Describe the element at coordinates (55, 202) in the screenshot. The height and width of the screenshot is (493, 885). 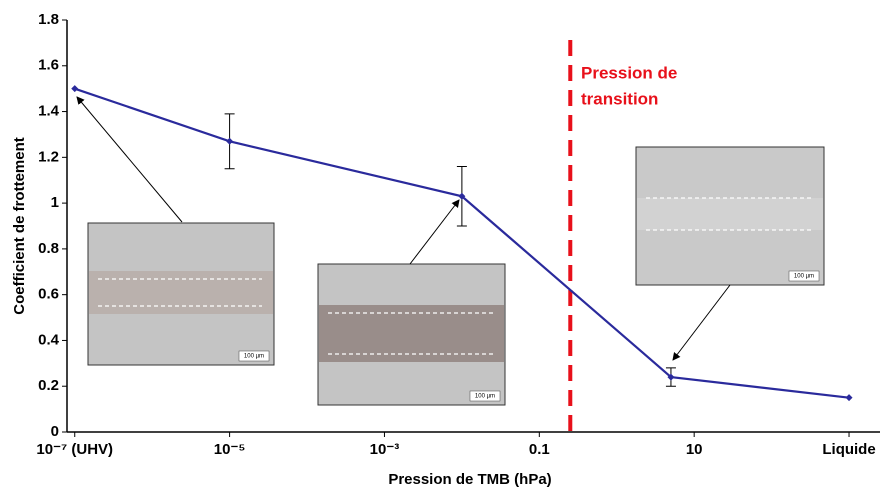
I see `y-tick-label: 1` at that location.